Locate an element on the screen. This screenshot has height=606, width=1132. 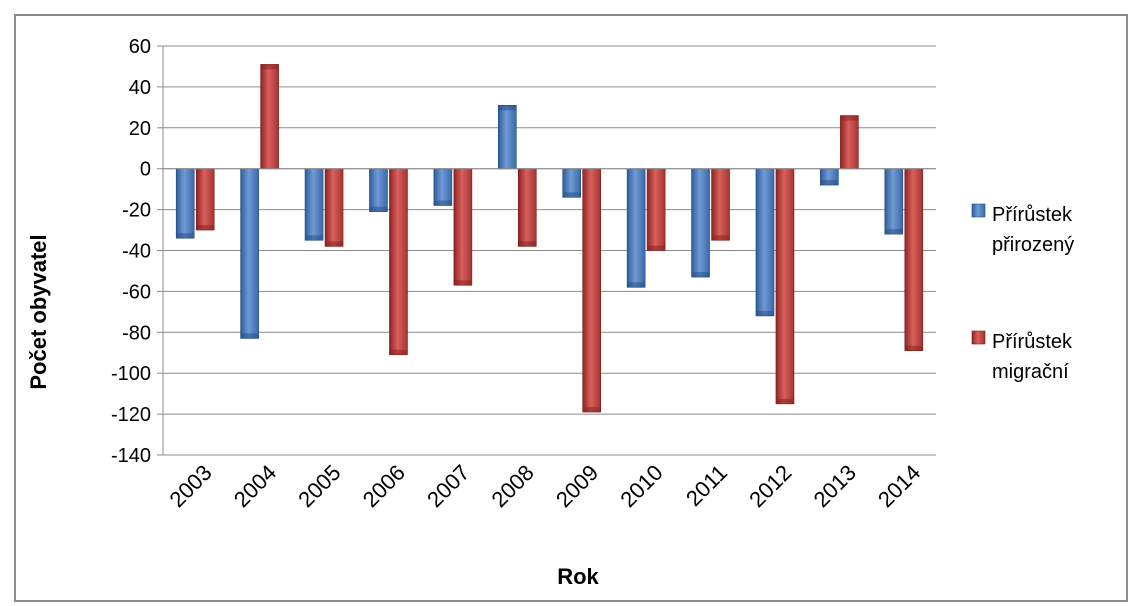
y-axis-ticks: 60 40 20 0 -20 -40 -60 -80 -100 -120 -140 is located at coordinates (137, 251).